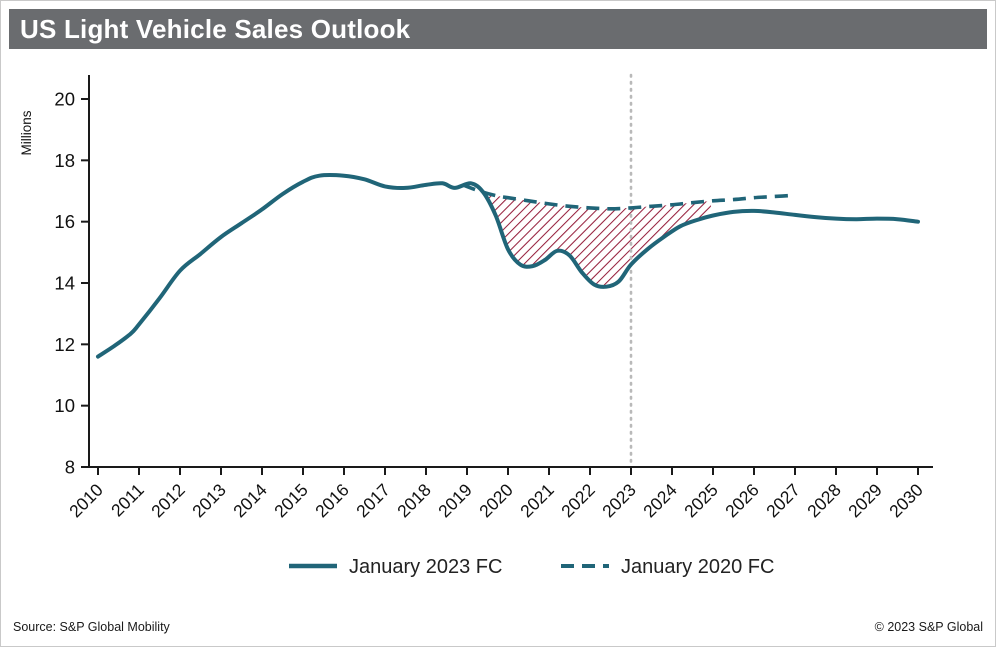 The height and width of the screenshot is (647, 996). Describe the element at coordinates (629, 197) in the screenshot. I see `series-january-2020-fc-line` at that location.